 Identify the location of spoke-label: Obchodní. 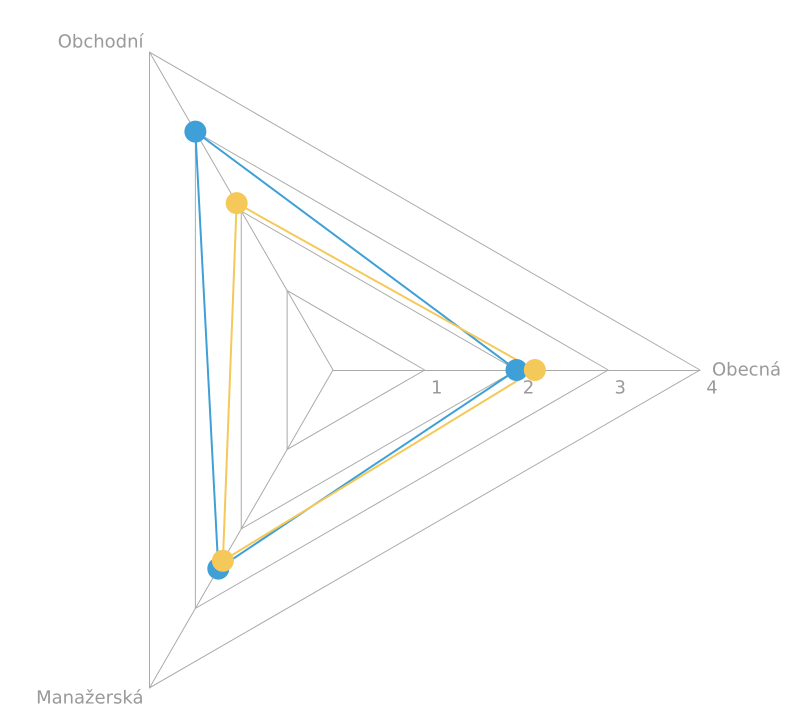
(101, 41).